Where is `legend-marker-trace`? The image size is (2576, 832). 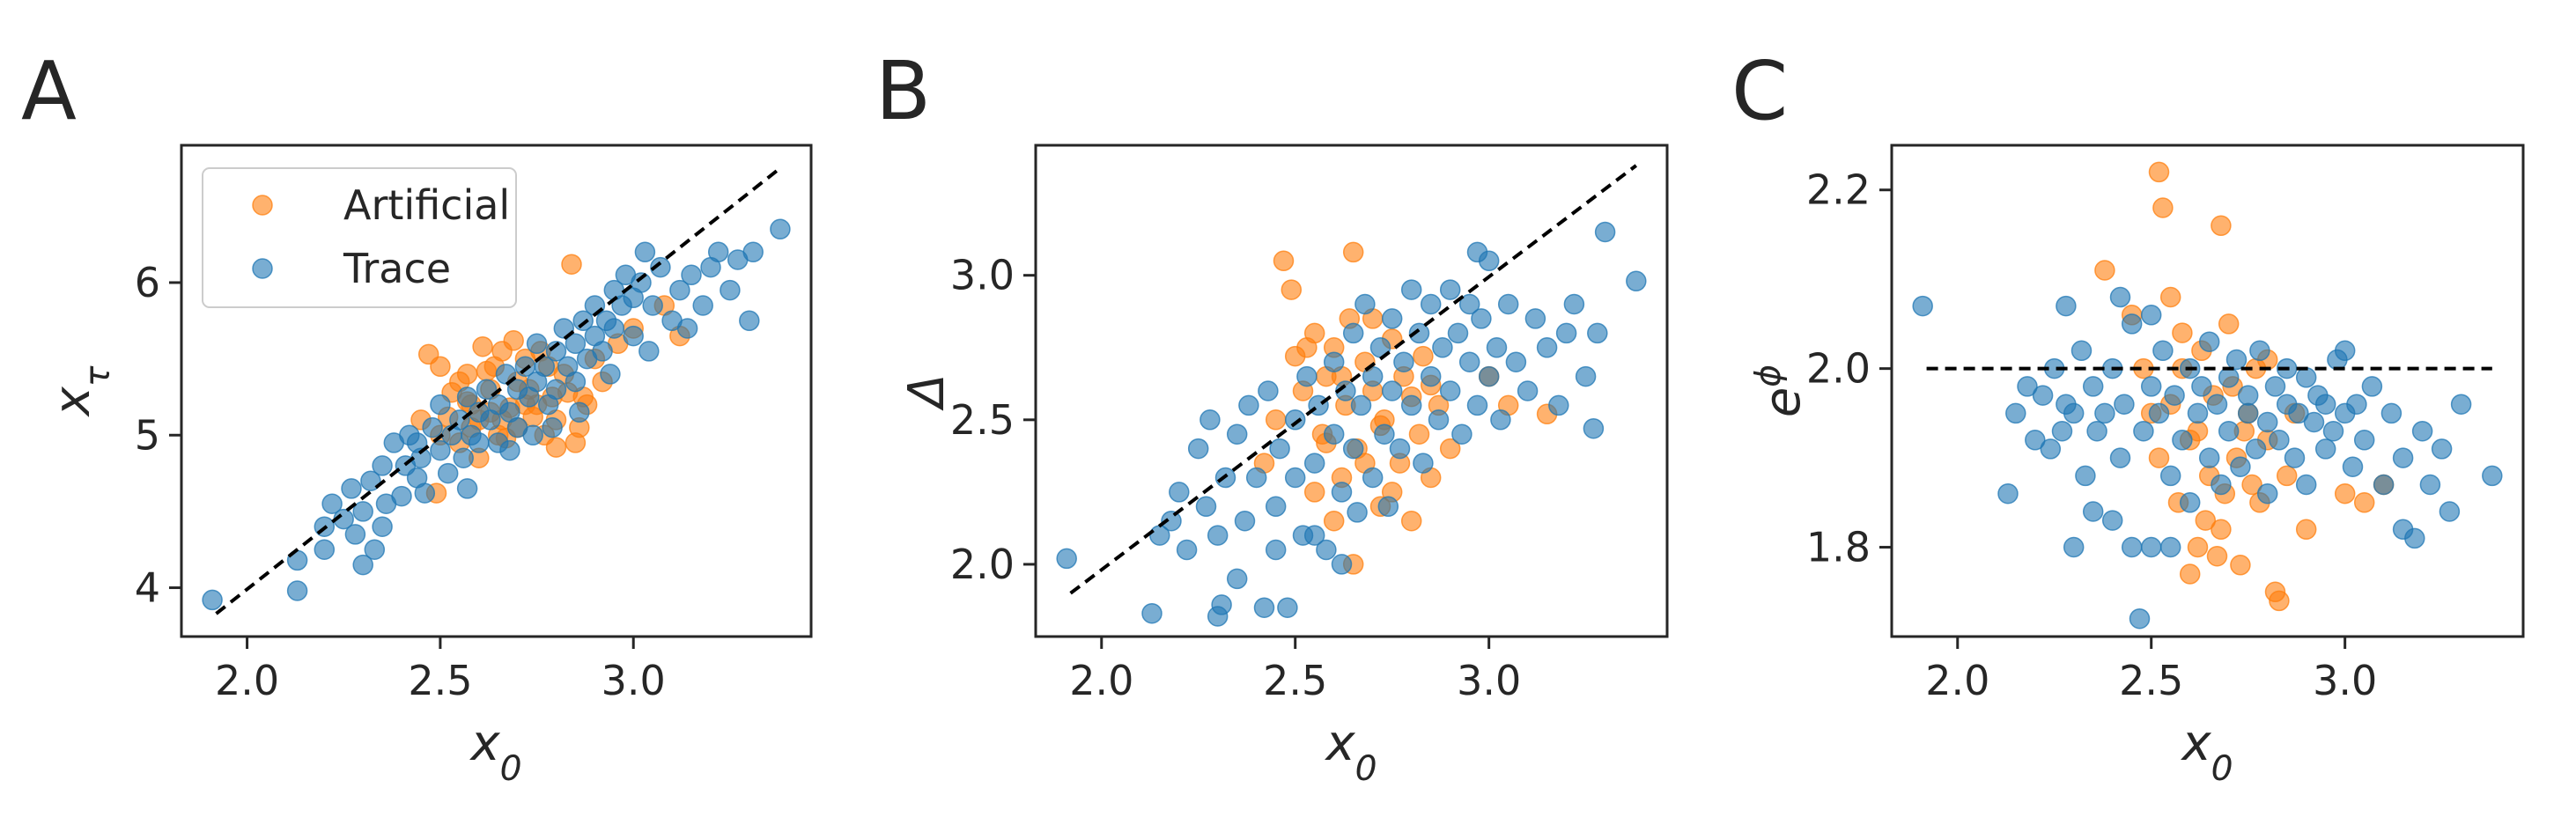 legend-marker-trace is located at coordinates (262, 269).